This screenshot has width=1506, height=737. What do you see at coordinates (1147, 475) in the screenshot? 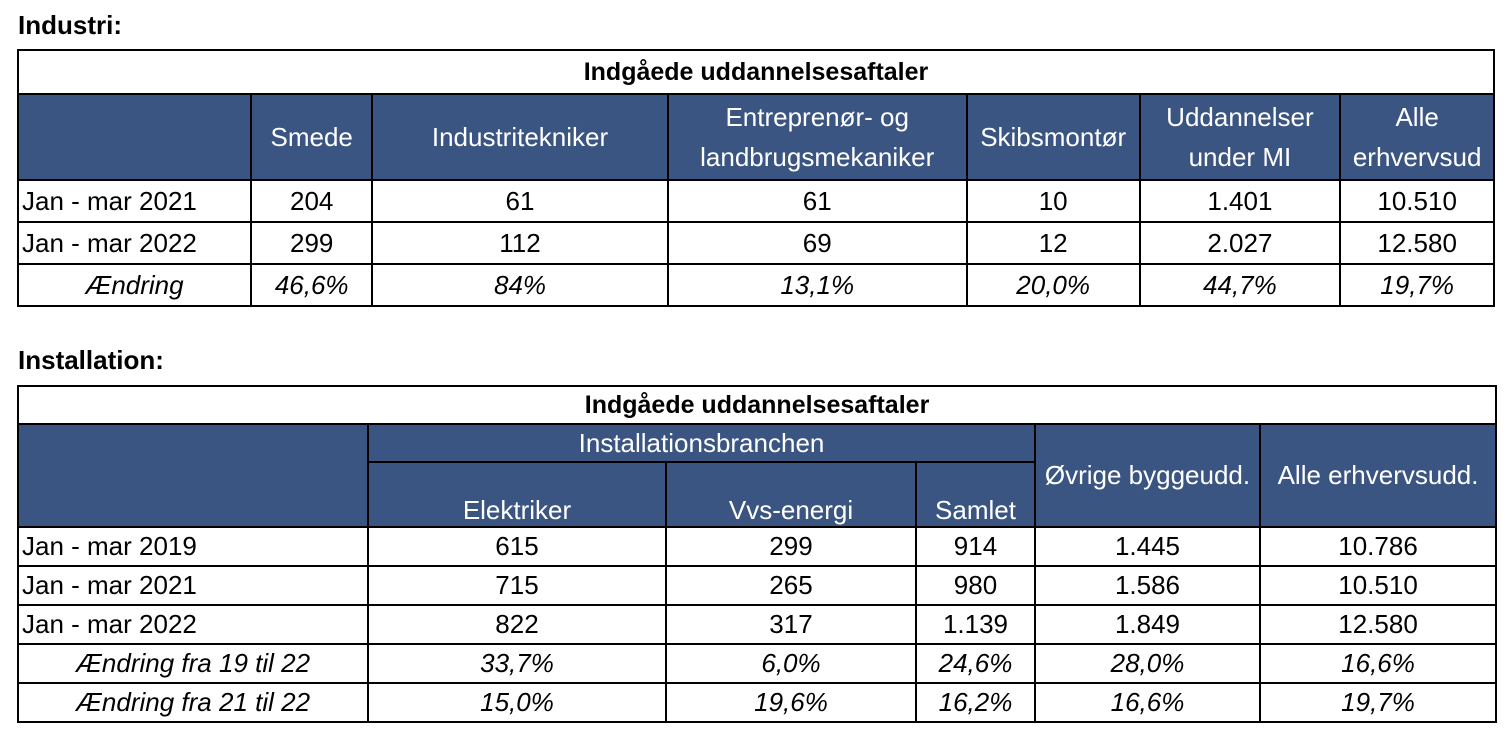
I see `installation-header-oevrige: Øvrige byggeudd.` at bounding box center [1147, 475].